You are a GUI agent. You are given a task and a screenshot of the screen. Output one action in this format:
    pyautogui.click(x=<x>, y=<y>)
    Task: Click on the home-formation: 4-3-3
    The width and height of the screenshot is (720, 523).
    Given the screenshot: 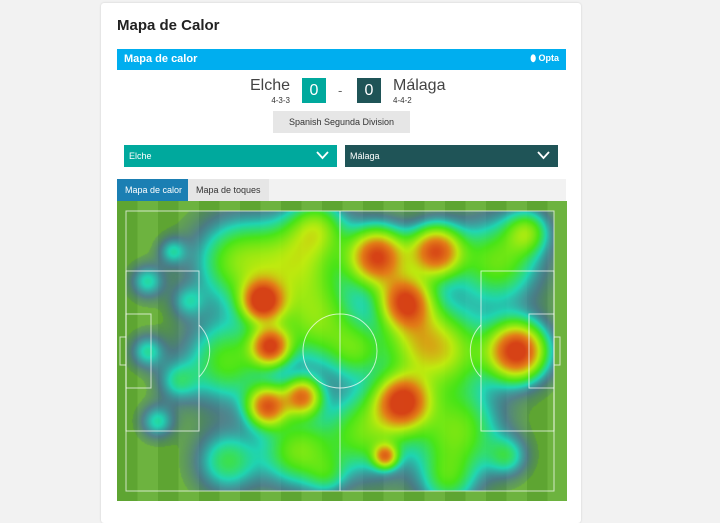 What is the action you would take?
    pyautogui.click(x=280, y=100)
    